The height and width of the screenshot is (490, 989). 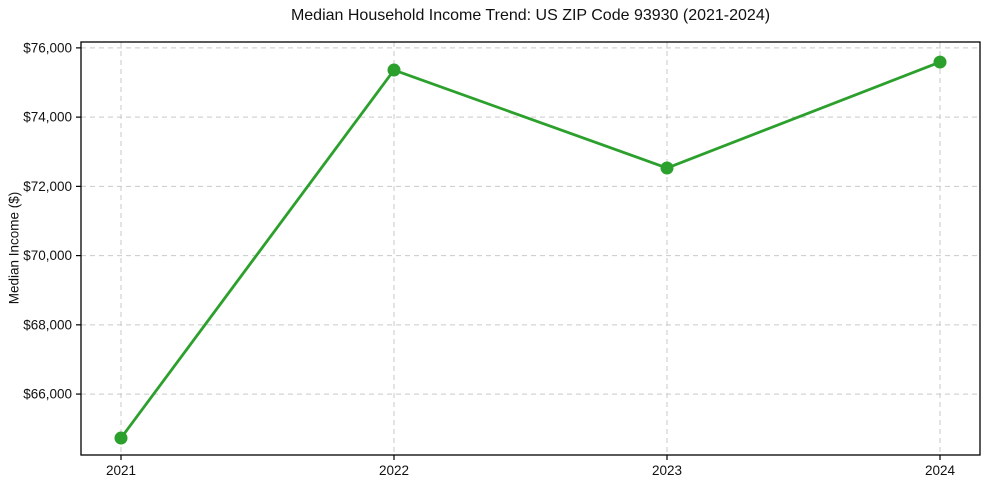 I want to click on y-axis-label: Median Income ($), so click(x=14, y=248).